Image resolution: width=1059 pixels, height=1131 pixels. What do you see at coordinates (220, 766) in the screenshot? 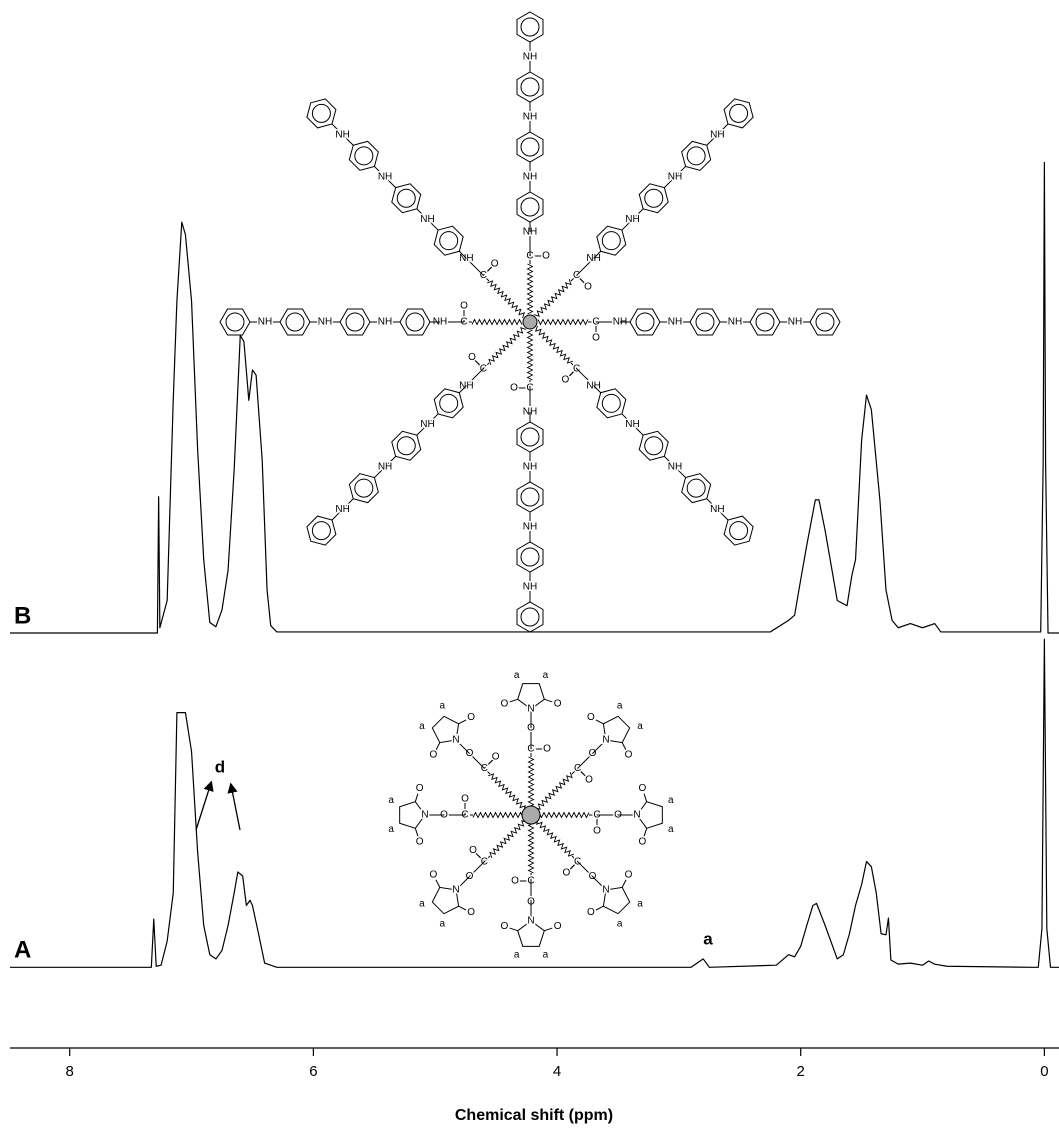
I see `peak-annotation: d` at bounding box center [220, 766].